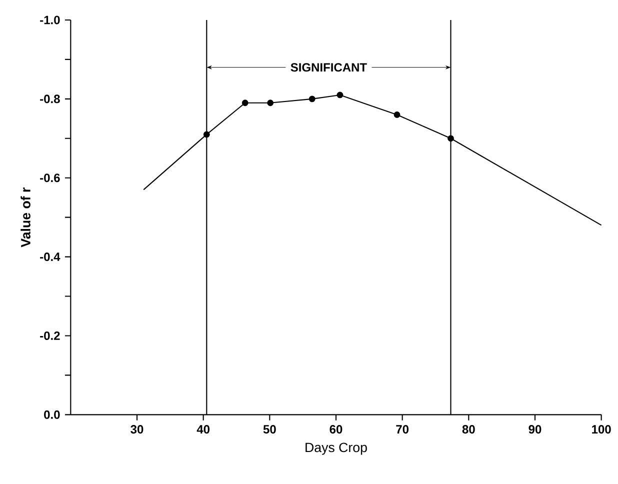 The height and width of the screenshot is (484, 618). What do you see at coordinates (25, 218) in the screenshot?
I see `y-axis-title: Value of r` at bounding box center [25, 218].